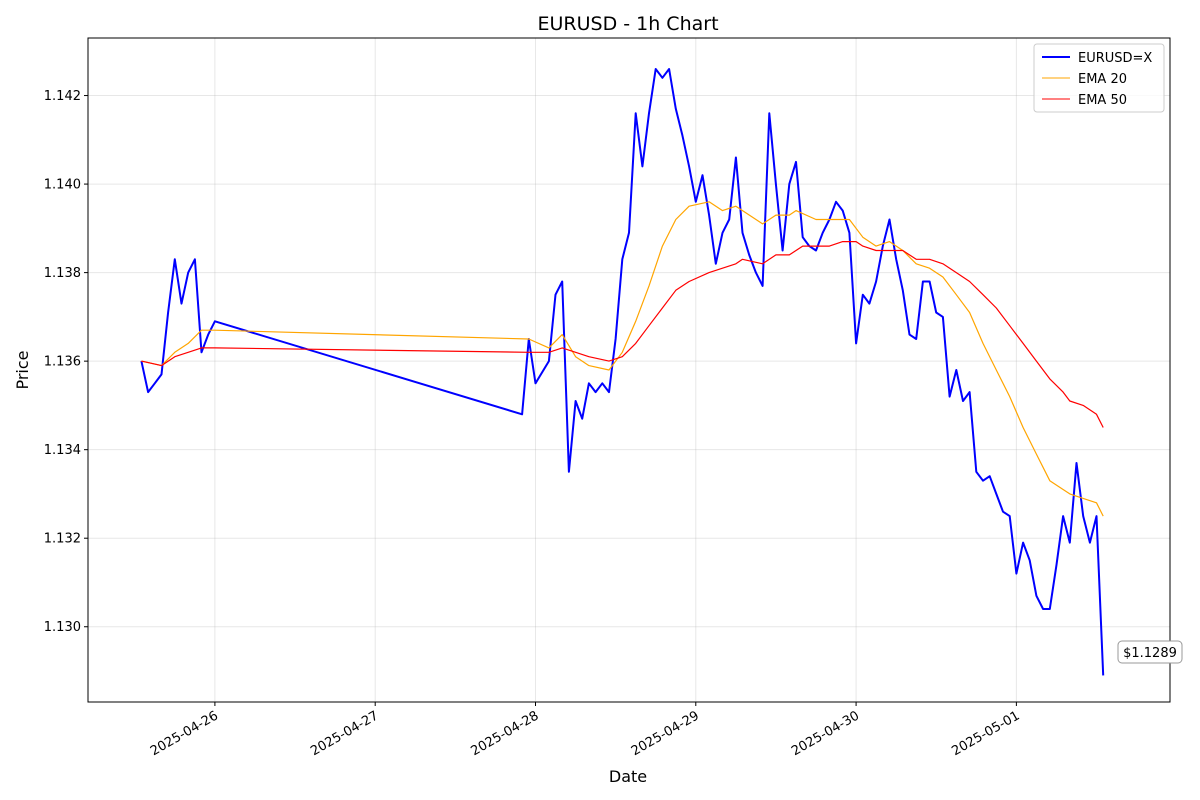  What do you see at coordinates (1102, 100) in the screenshot?
I see `legend-label-ema50: EMA 50` at bounding box center [1102, 100].